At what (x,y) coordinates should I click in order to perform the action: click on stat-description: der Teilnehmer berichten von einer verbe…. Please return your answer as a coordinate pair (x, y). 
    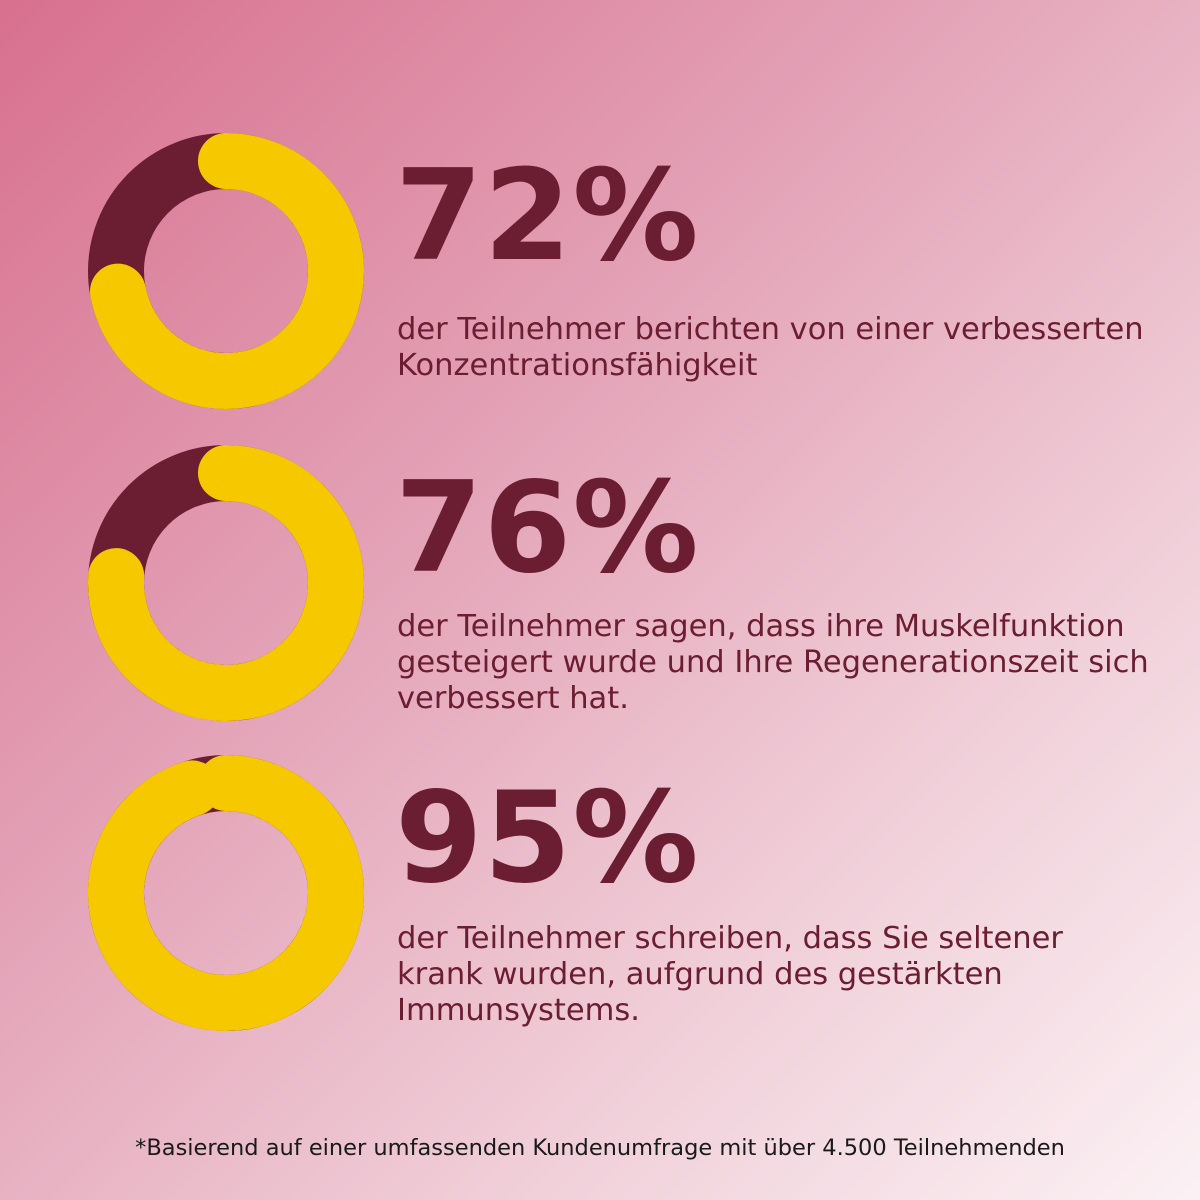
    Looking at the image, I should click on (770, 347).